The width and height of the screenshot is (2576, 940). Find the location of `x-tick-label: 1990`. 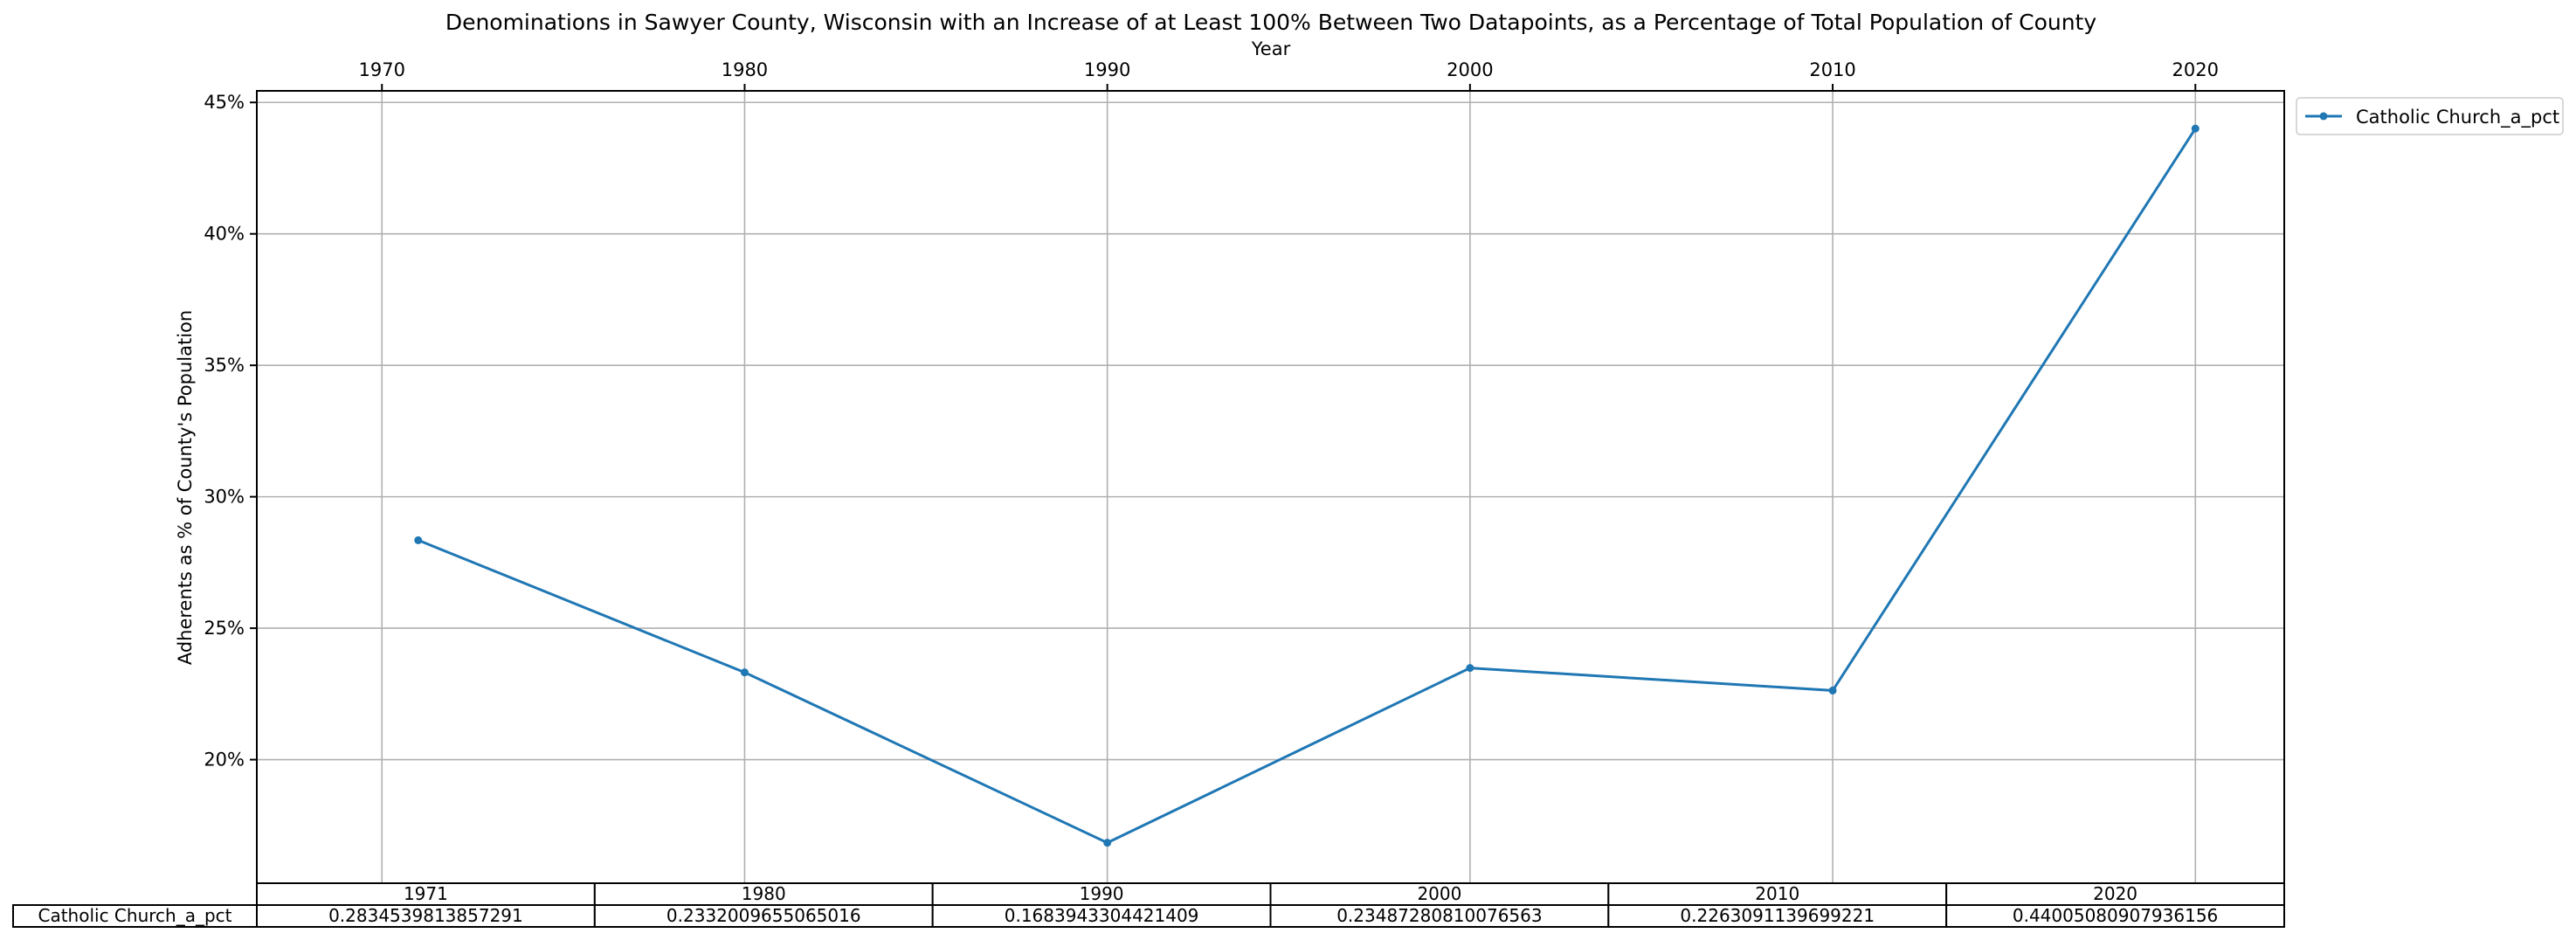

x-tick-label: 1990 is located at coordinates (1107, 69).